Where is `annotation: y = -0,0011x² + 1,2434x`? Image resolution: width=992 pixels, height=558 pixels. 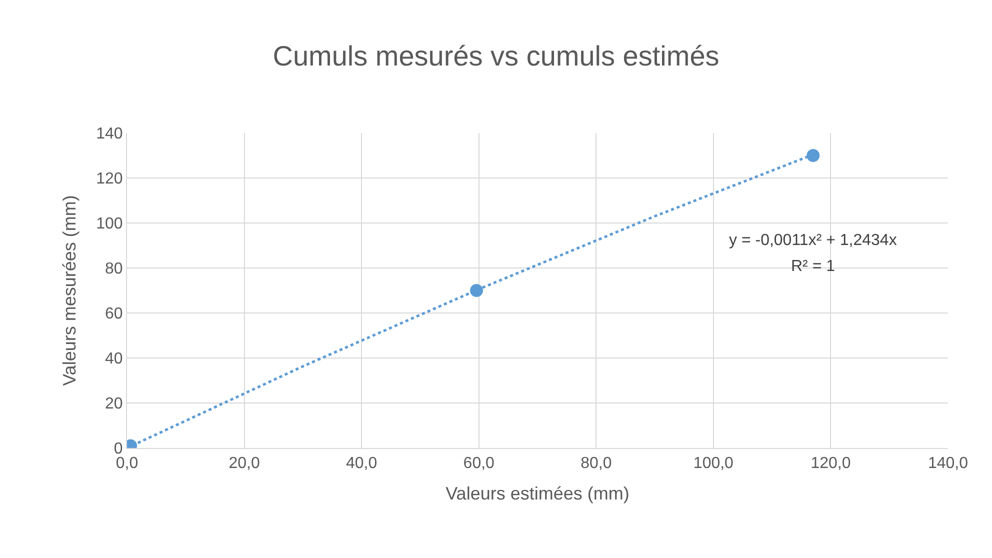
annotation: y = -0,0011x² + 1,2434x is located at coordinates (813, 240).